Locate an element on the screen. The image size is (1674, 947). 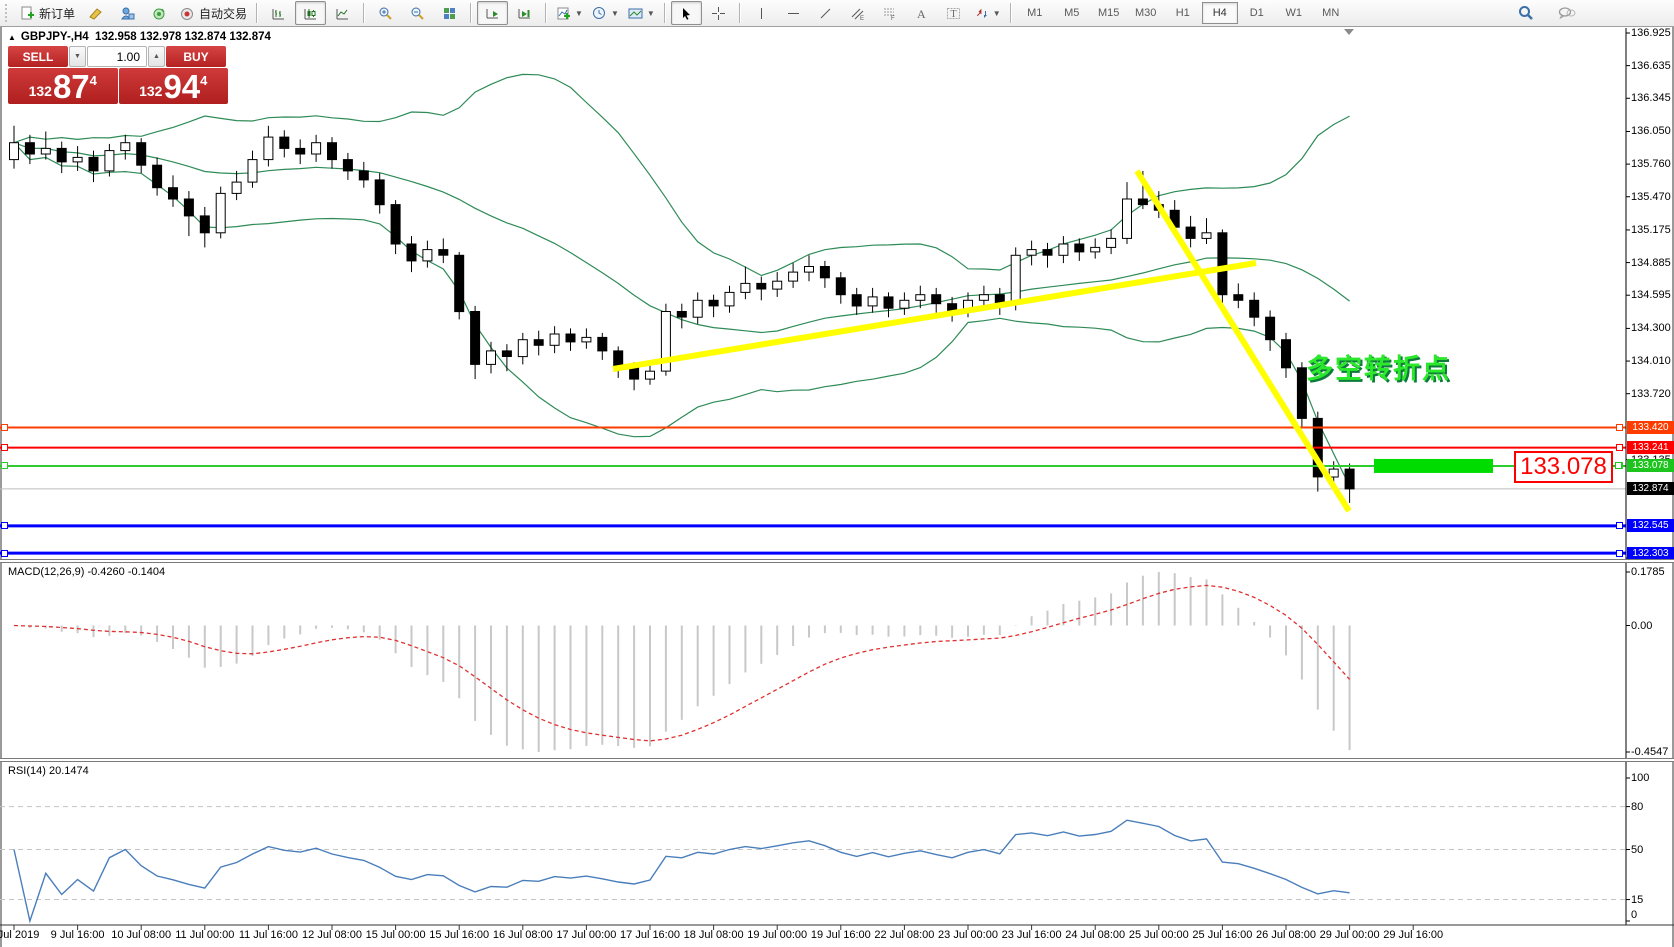
auto-scroll-button is located at coordinates (493, 13).